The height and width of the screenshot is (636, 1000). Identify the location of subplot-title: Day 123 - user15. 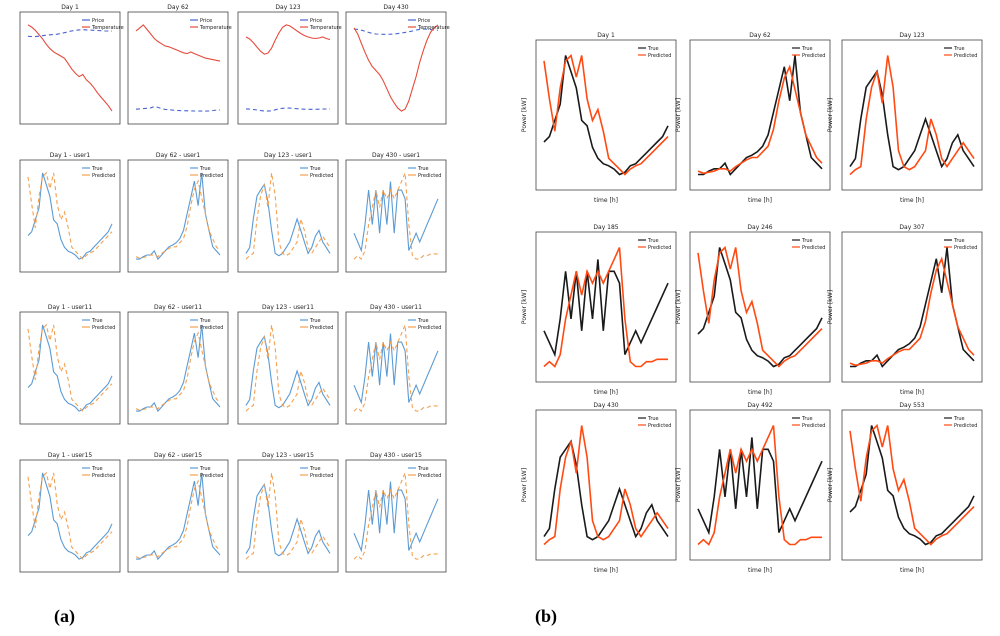
(288, 455).